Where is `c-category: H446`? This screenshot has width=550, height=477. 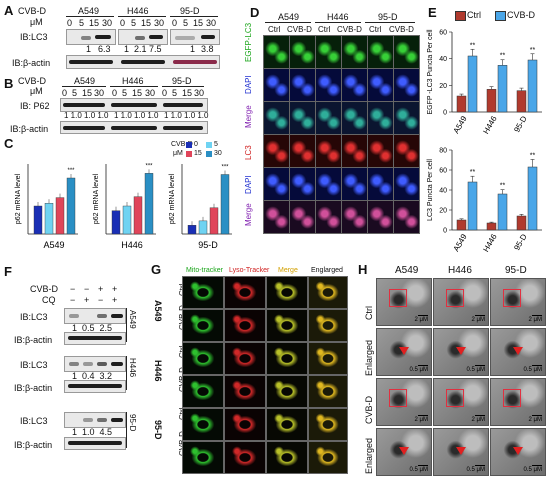
c-category: H446 is located at coordinates (132, 245).